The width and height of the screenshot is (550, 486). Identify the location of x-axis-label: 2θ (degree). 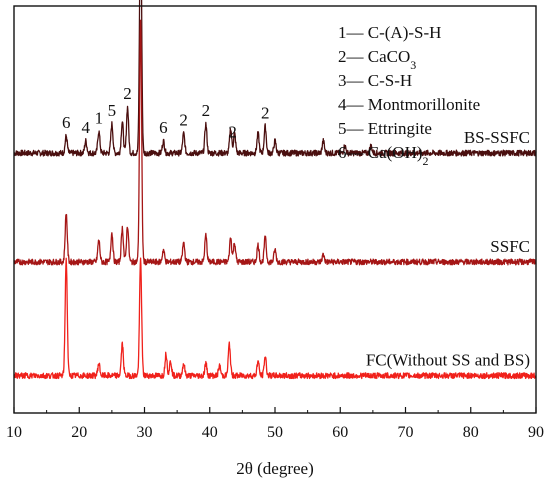
(275, 468).